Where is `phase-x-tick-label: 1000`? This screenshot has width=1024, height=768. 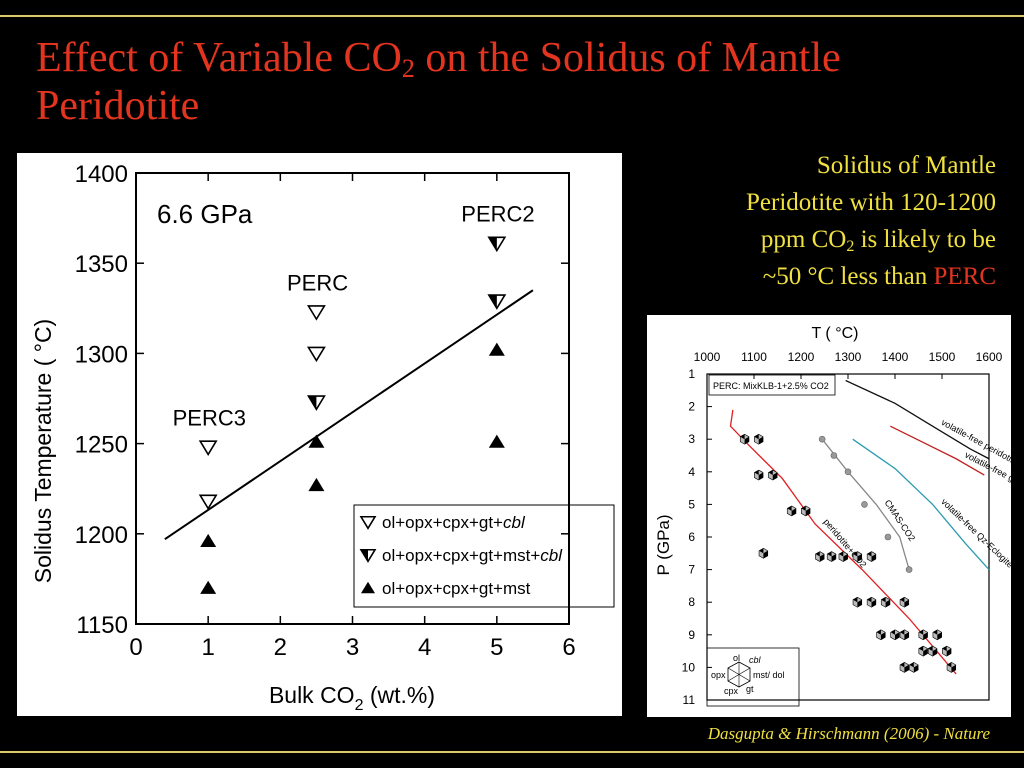
phase-x-tick-label: 1000 is located at coordinates (707, 357).